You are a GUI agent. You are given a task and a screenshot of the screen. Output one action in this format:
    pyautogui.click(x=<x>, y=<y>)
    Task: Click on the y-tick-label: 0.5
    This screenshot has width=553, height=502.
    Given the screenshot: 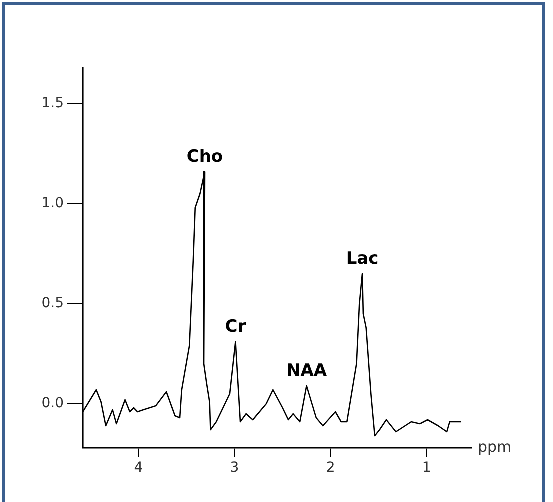 What is the action you would take?
    pyautogui.click(x=53, y=304)
    